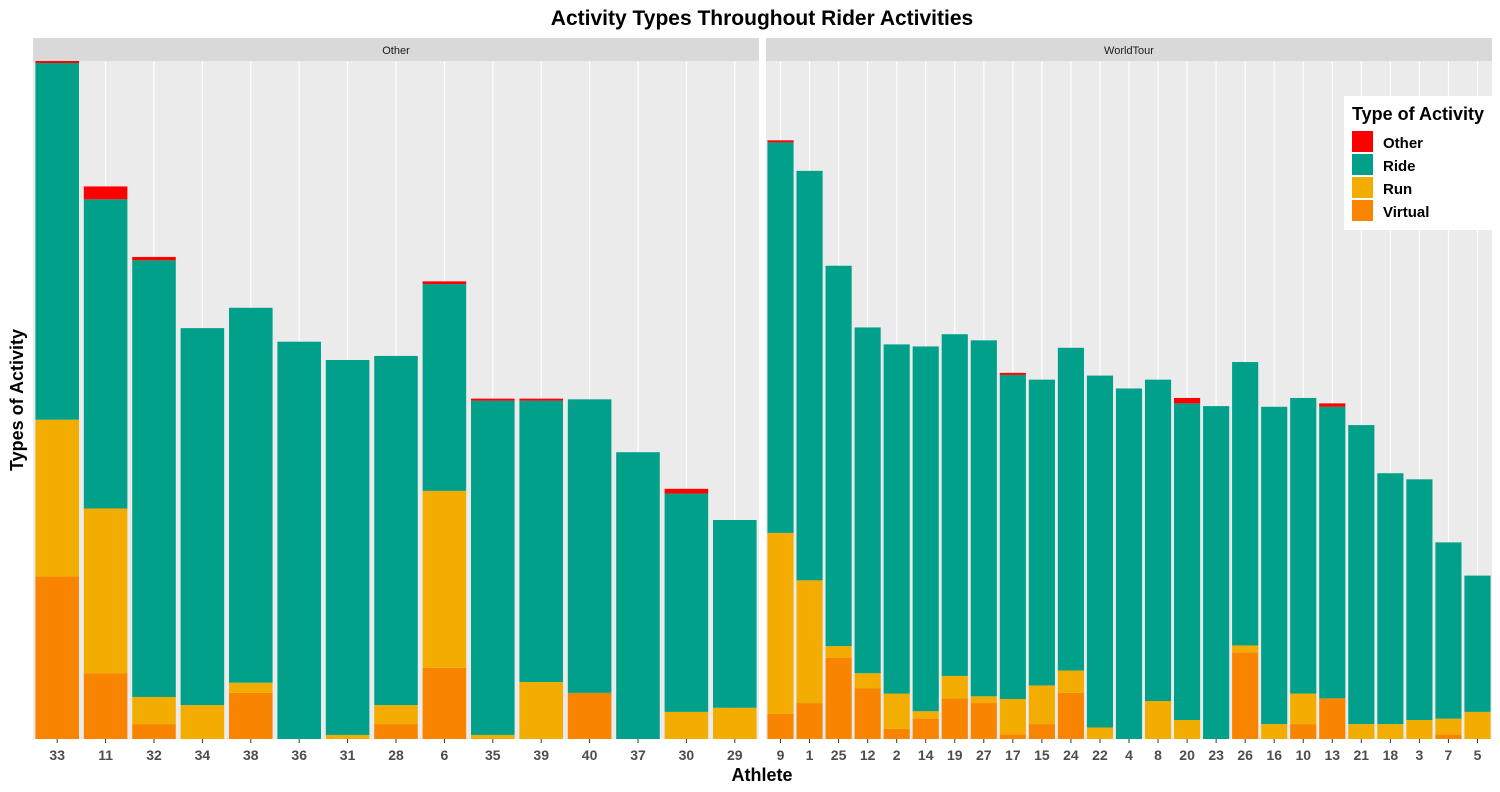 This screenshot has width=1500, height=792. Describe the element at coordinates (445, 755) in the screenshot. I see `x-tick-label: 6` at that location.